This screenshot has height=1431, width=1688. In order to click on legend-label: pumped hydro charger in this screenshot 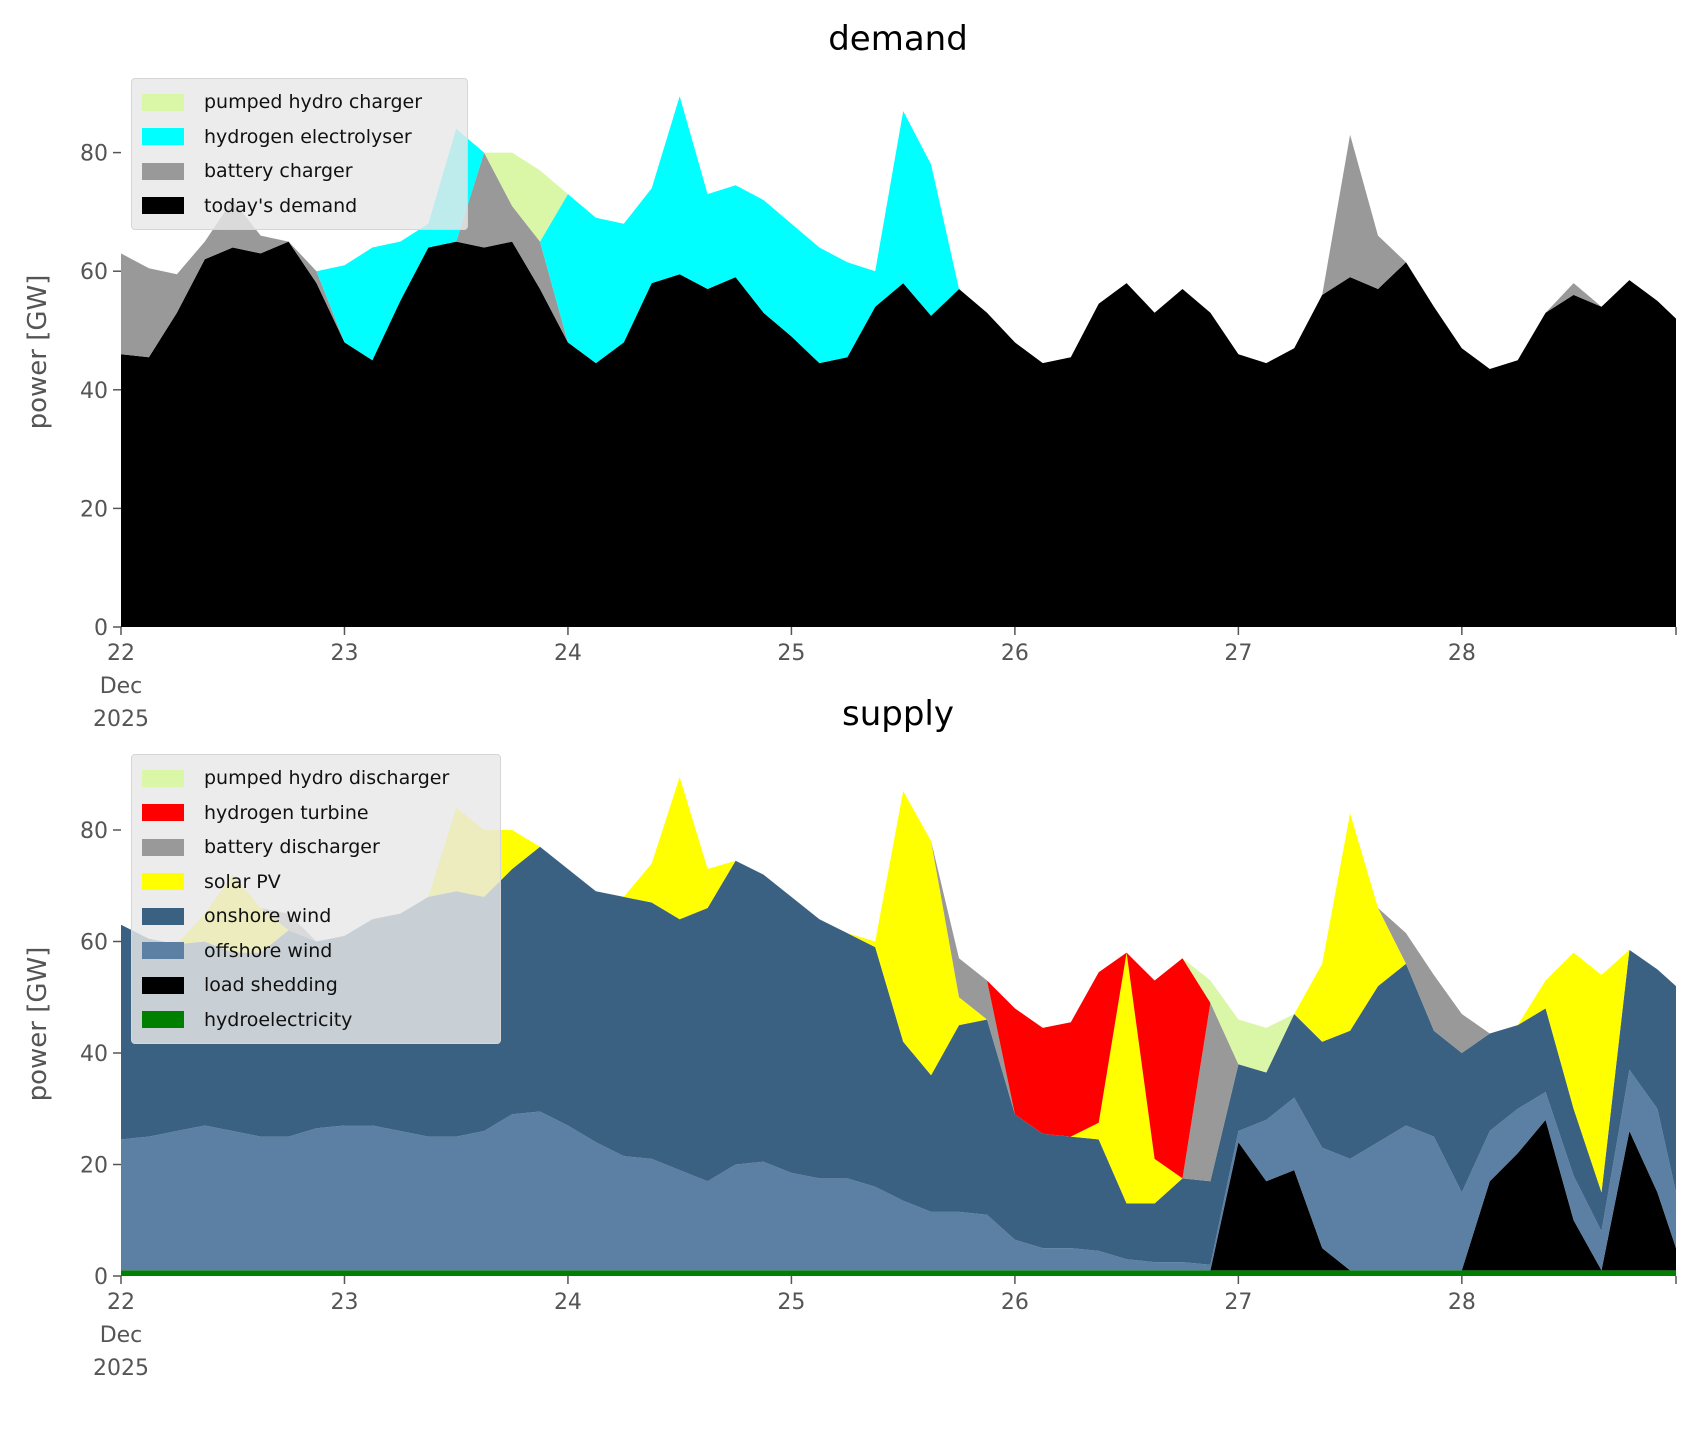, I will do `click(313, 102)`.